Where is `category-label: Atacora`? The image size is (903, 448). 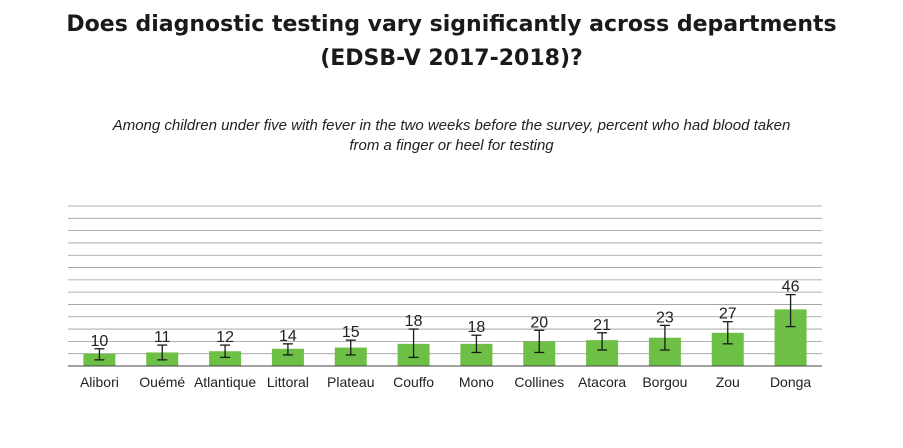 category-label: Atacora is located at coordinates (602, 382).